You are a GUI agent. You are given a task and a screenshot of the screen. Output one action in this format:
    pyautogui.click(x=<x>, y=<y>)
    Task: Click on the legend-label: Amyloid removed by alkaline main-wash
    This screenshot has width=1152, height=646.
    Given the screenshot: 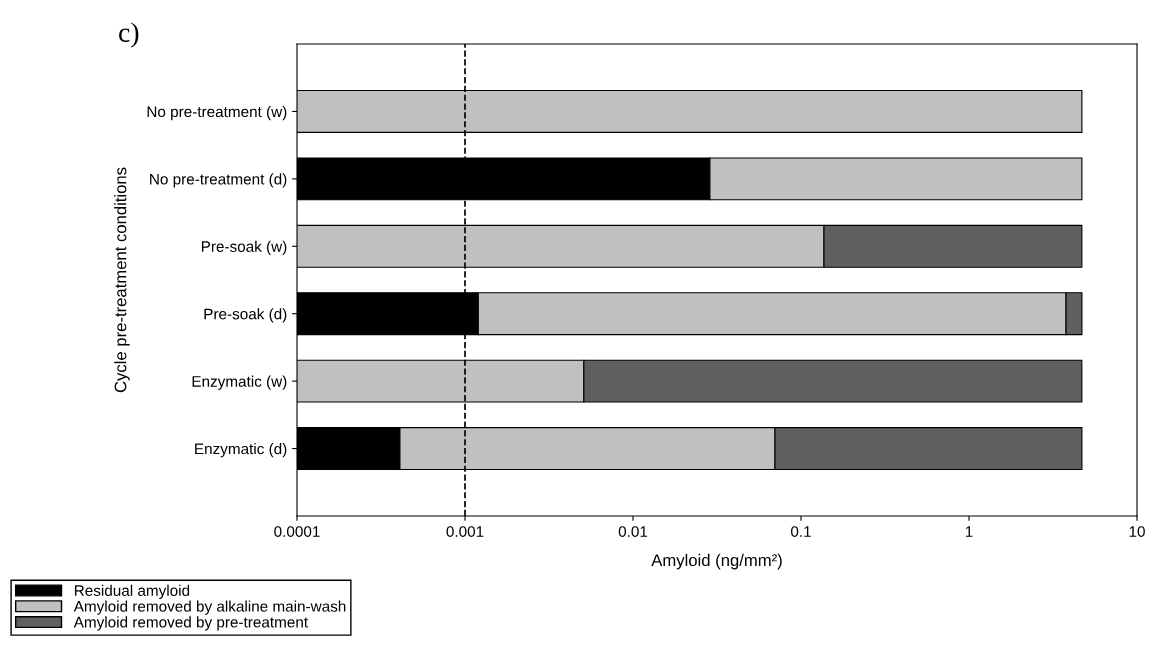 What is the action you would take?
    pyautogui.click(x=209, y=607)
    